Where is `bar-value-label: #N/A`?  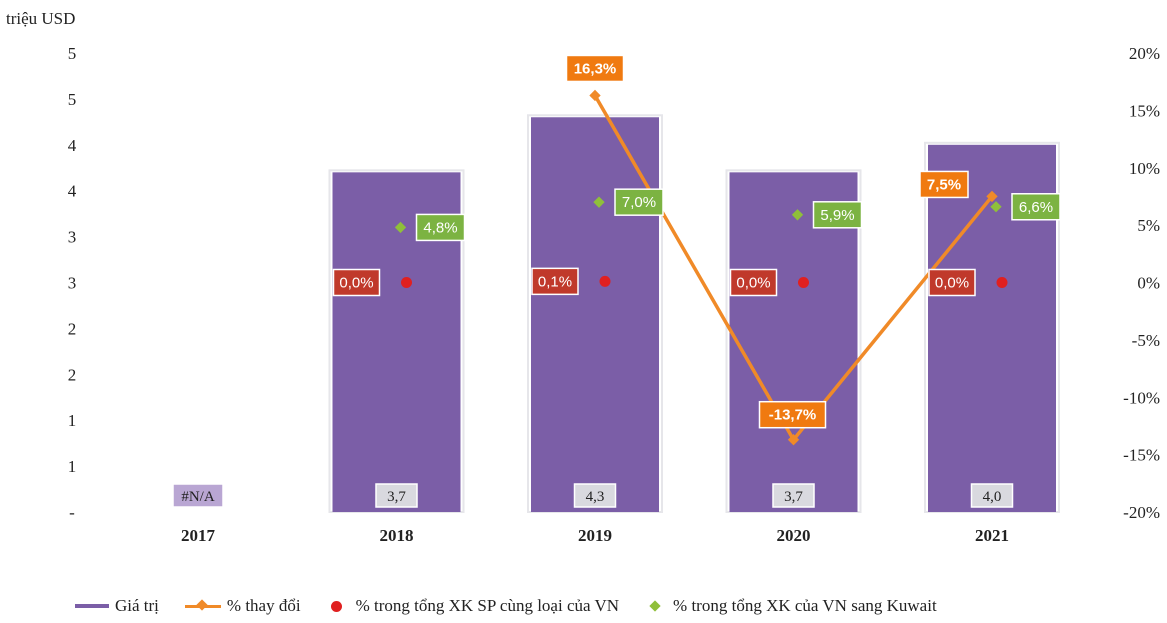
bar-value-label: #N/A is located at coordinates (198, 497).